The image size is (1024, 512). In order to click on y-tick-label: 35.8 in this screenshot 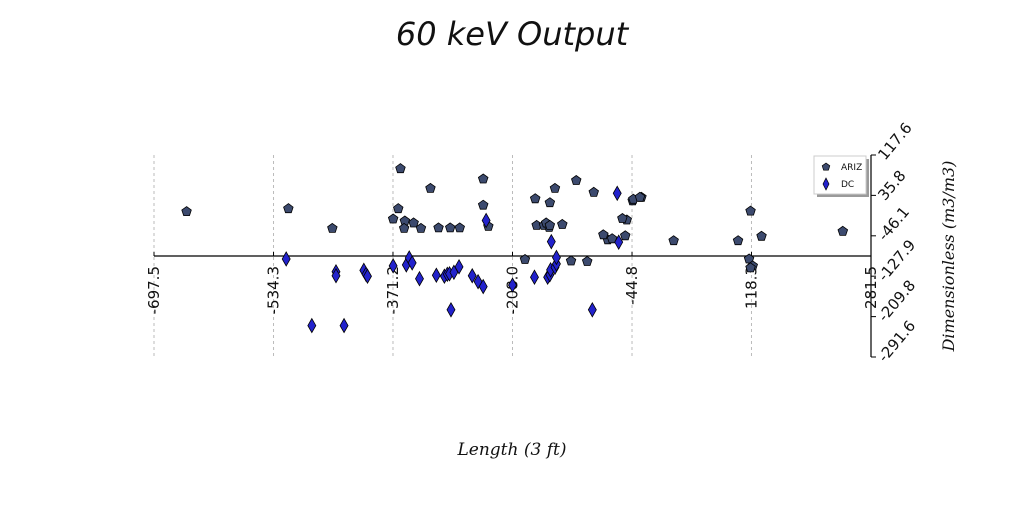, I will do `click(891, 185)`.